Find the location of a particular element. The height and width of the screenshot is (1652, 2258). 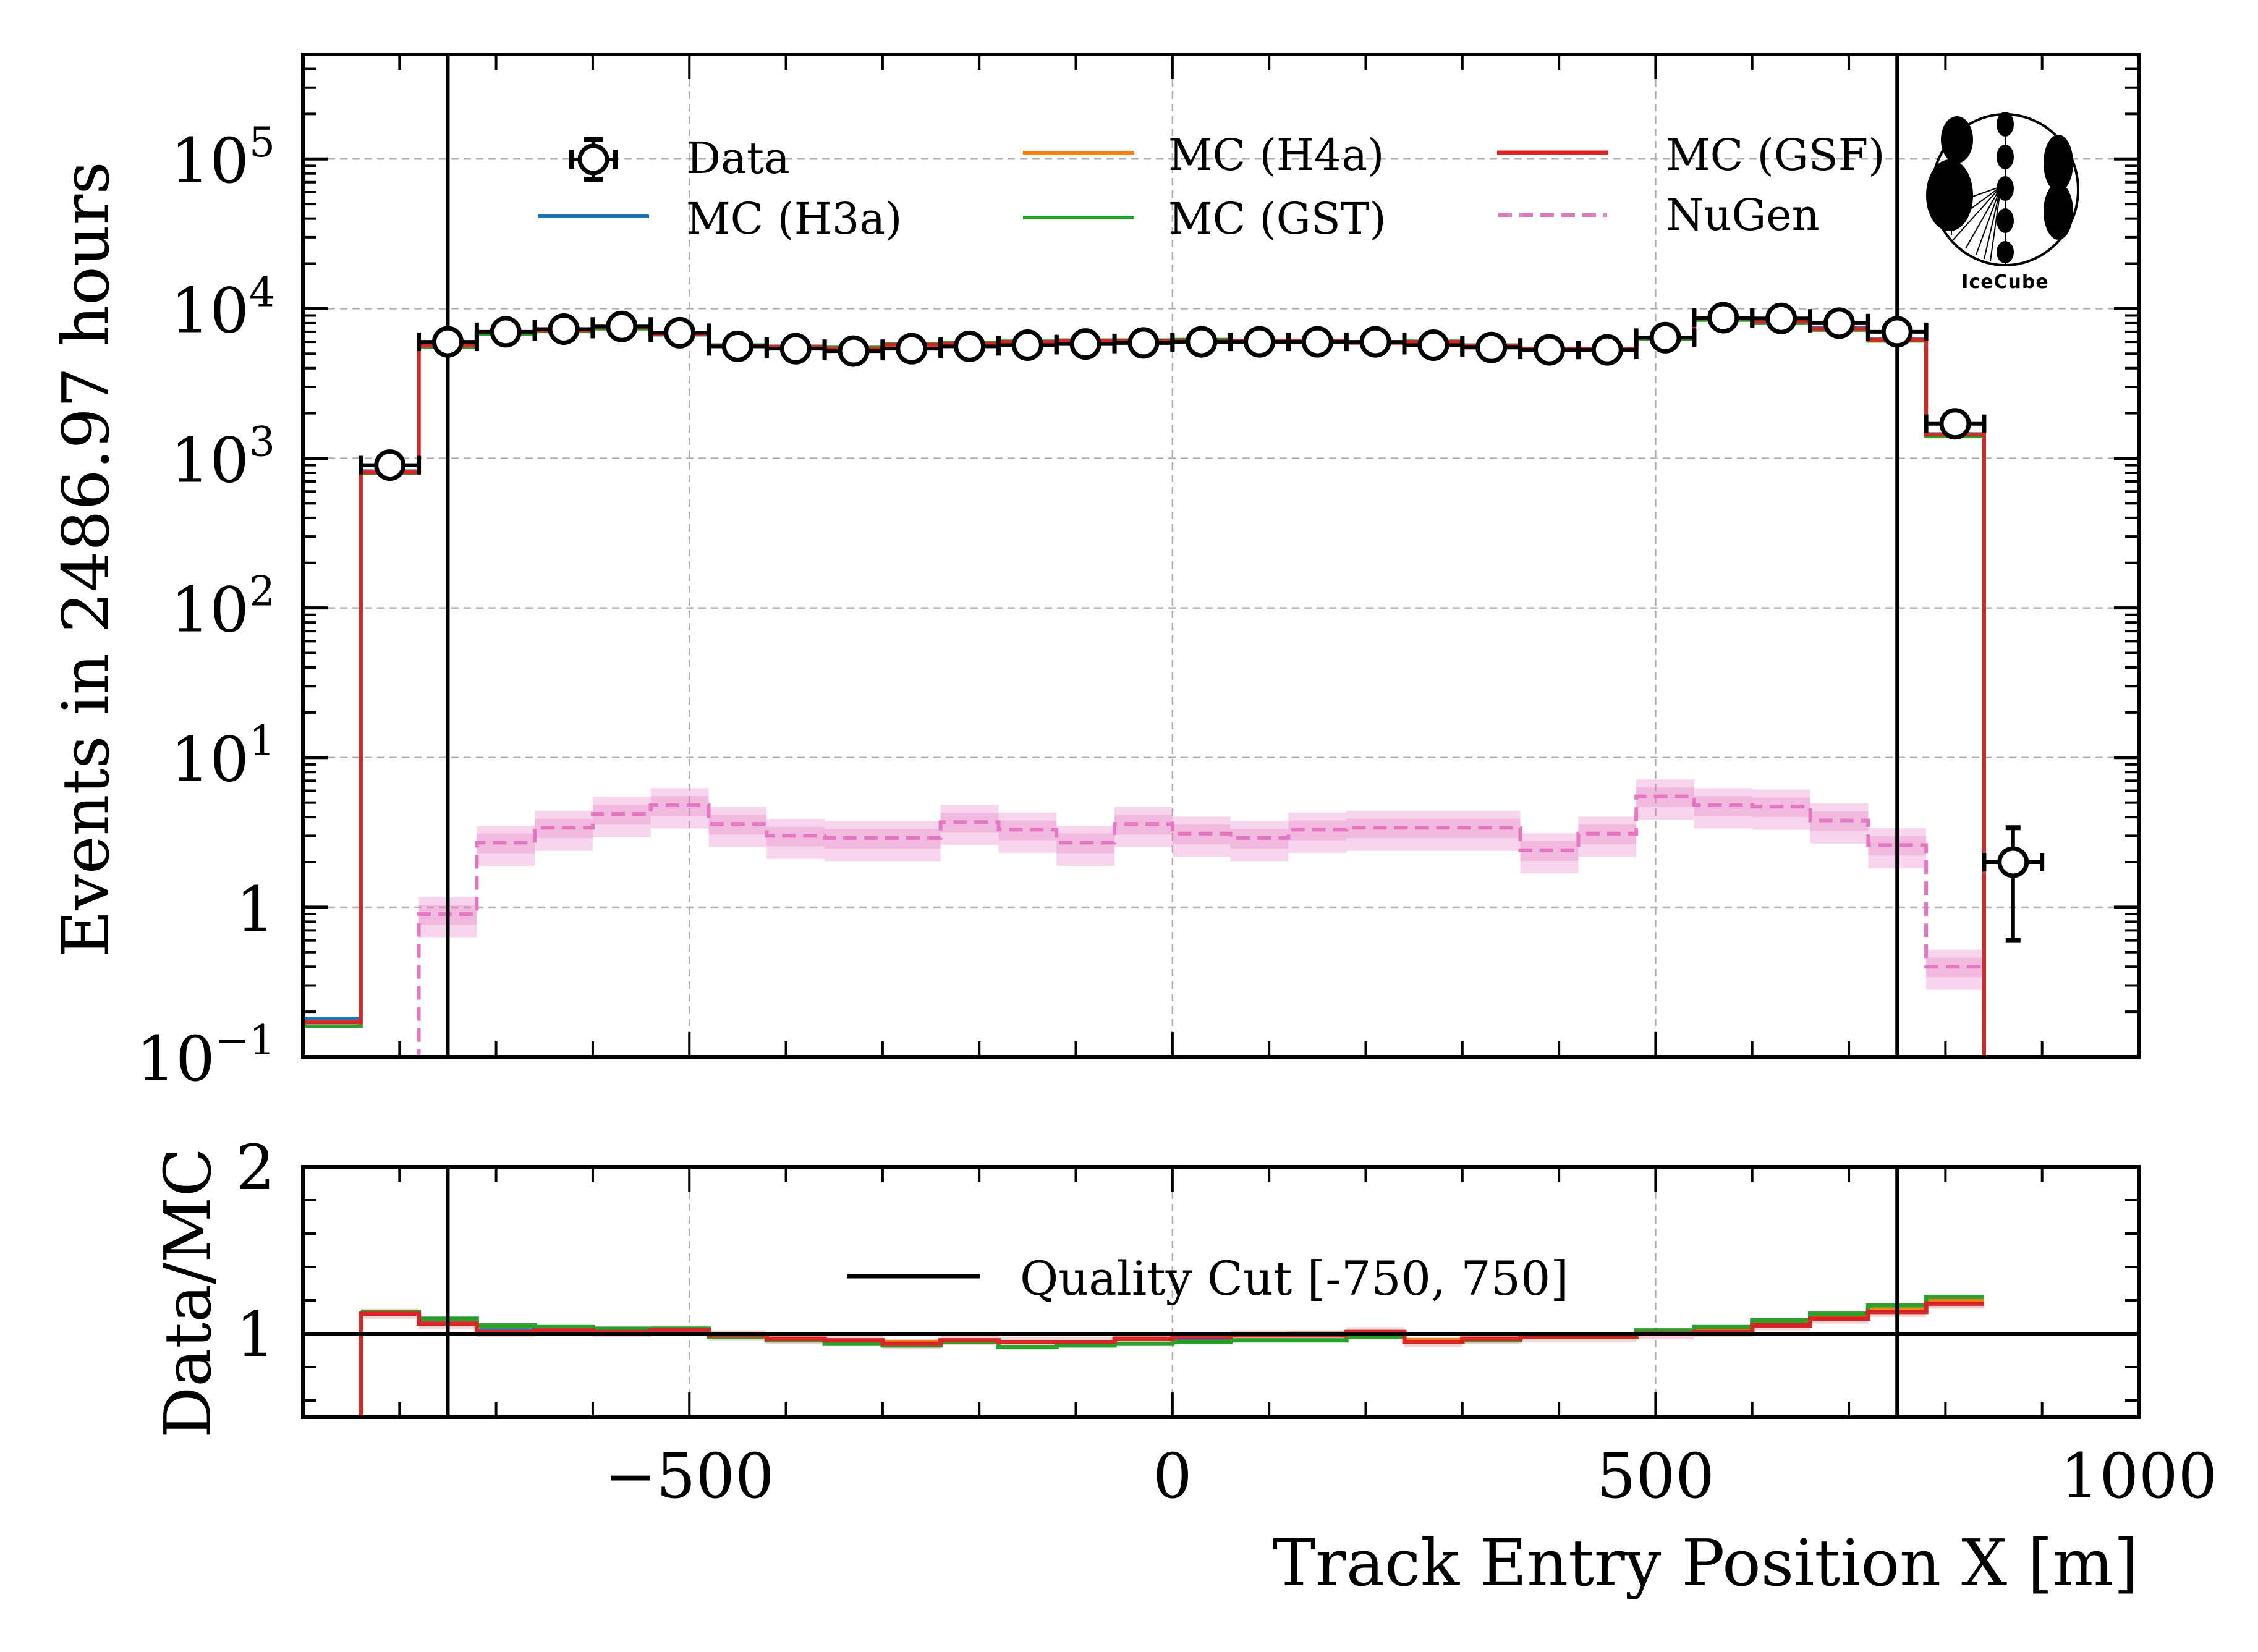

legend-item-mc-gsf: MC (GSF) is located at coordinates (1691, 155).